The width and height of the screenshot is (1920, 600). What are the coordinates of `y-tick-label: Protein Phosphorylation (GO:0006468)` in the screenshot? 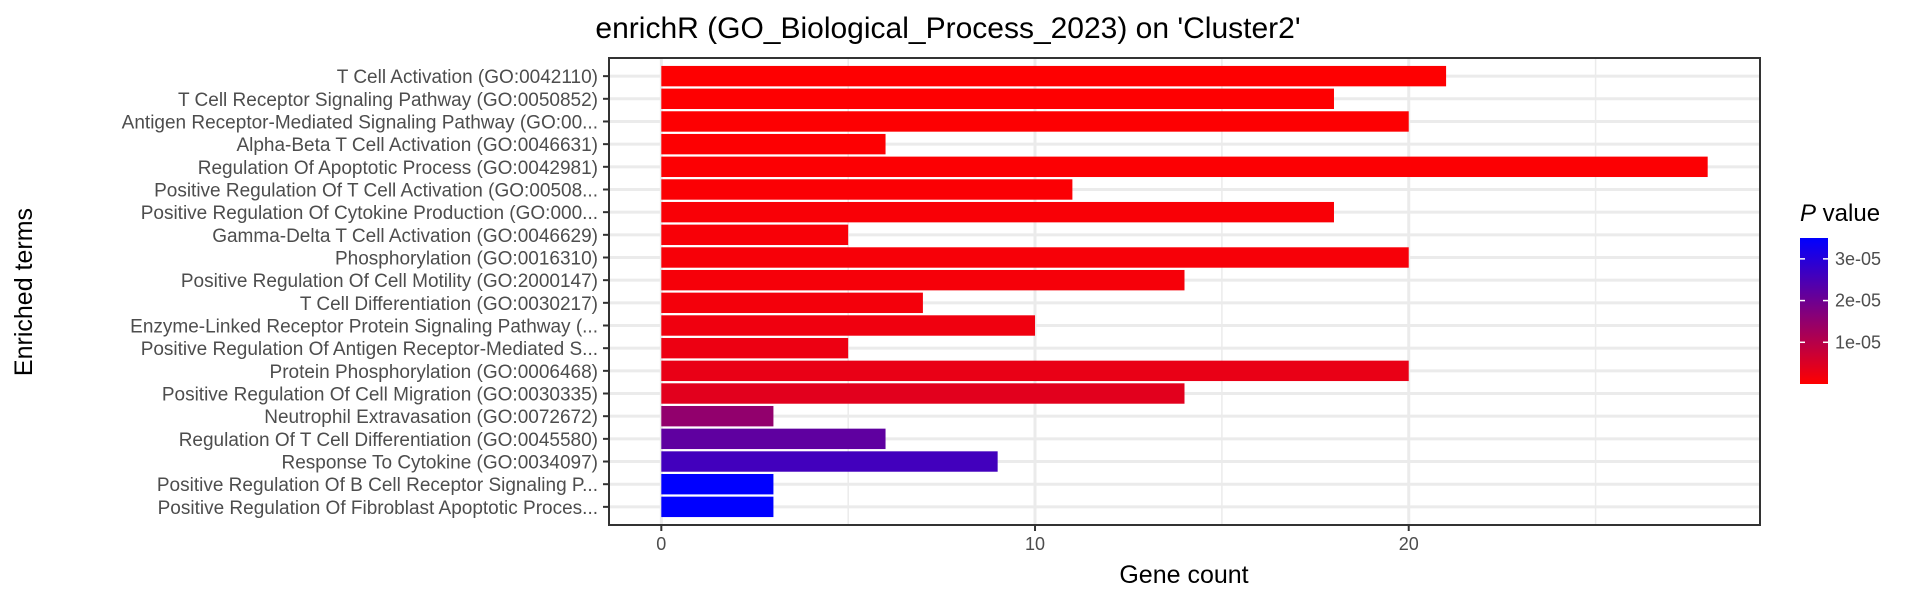 It's located at (434, 372).